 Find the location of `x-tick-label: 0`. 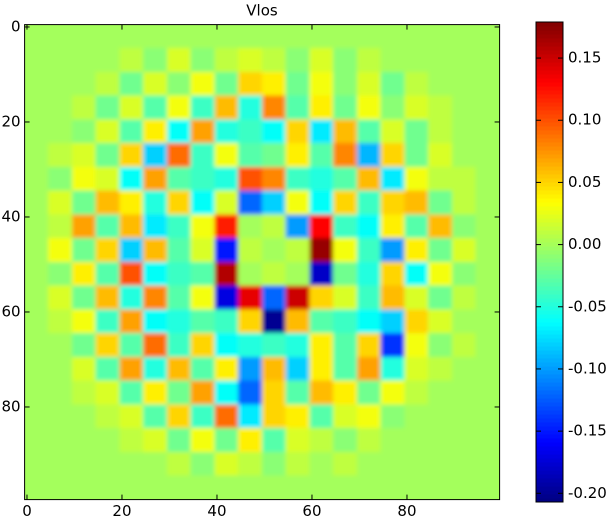

x-tick-label: 0 is located at coordinates (27, 510).